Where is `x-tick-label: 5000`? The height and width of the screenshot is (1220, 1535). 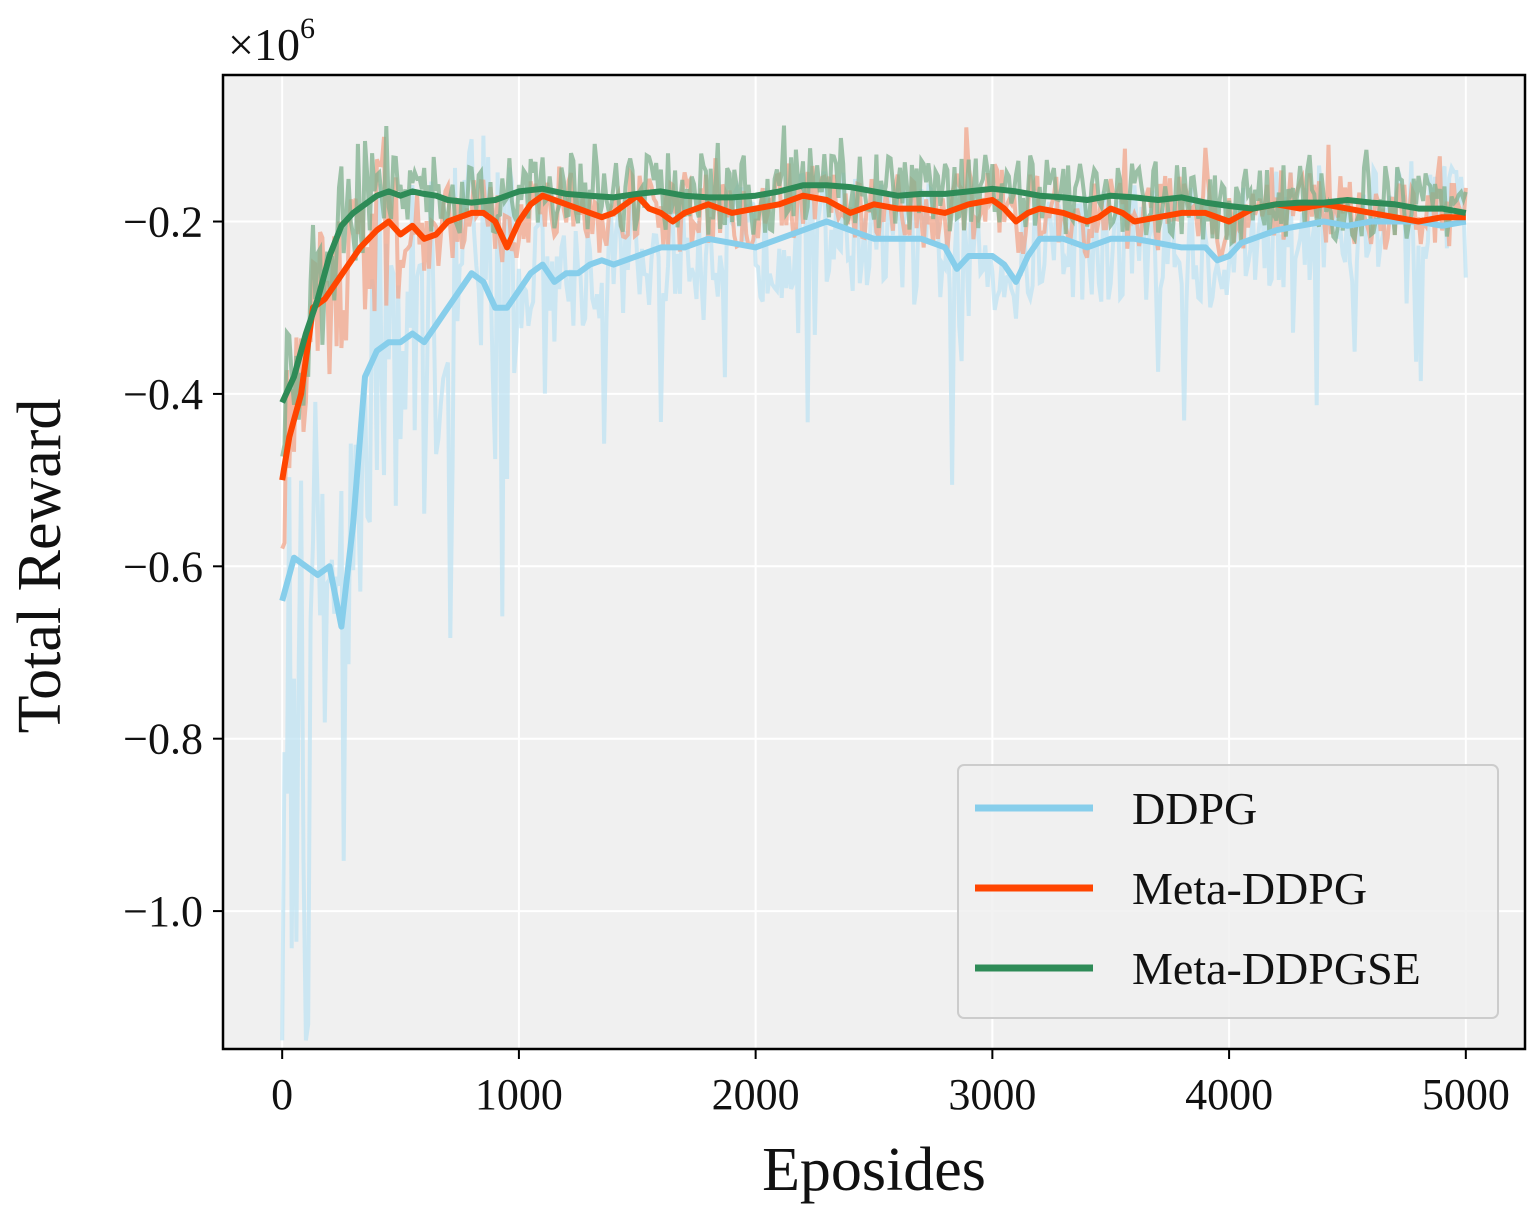 x-tick-label: 5000 is located at coordinates (1466, 1094).